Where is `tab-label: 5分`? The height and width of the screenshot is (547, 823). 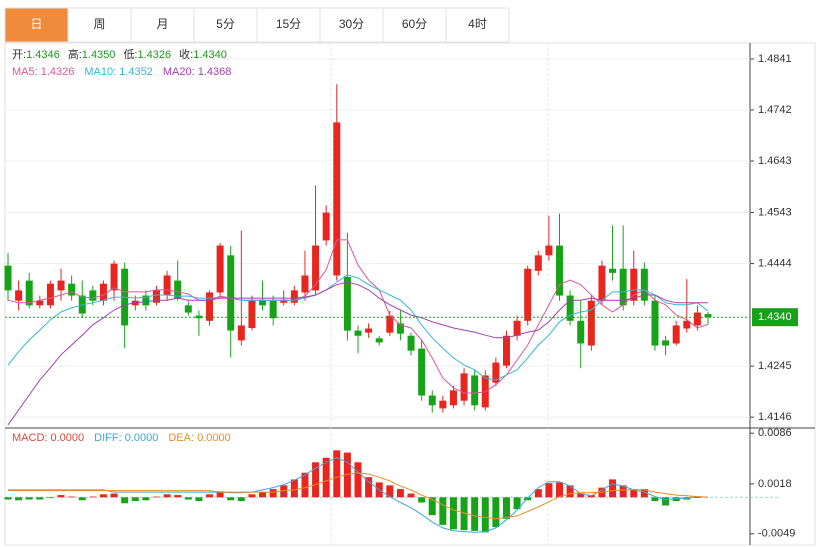 tab-label: 5分 is located at coordinates (225, 24).